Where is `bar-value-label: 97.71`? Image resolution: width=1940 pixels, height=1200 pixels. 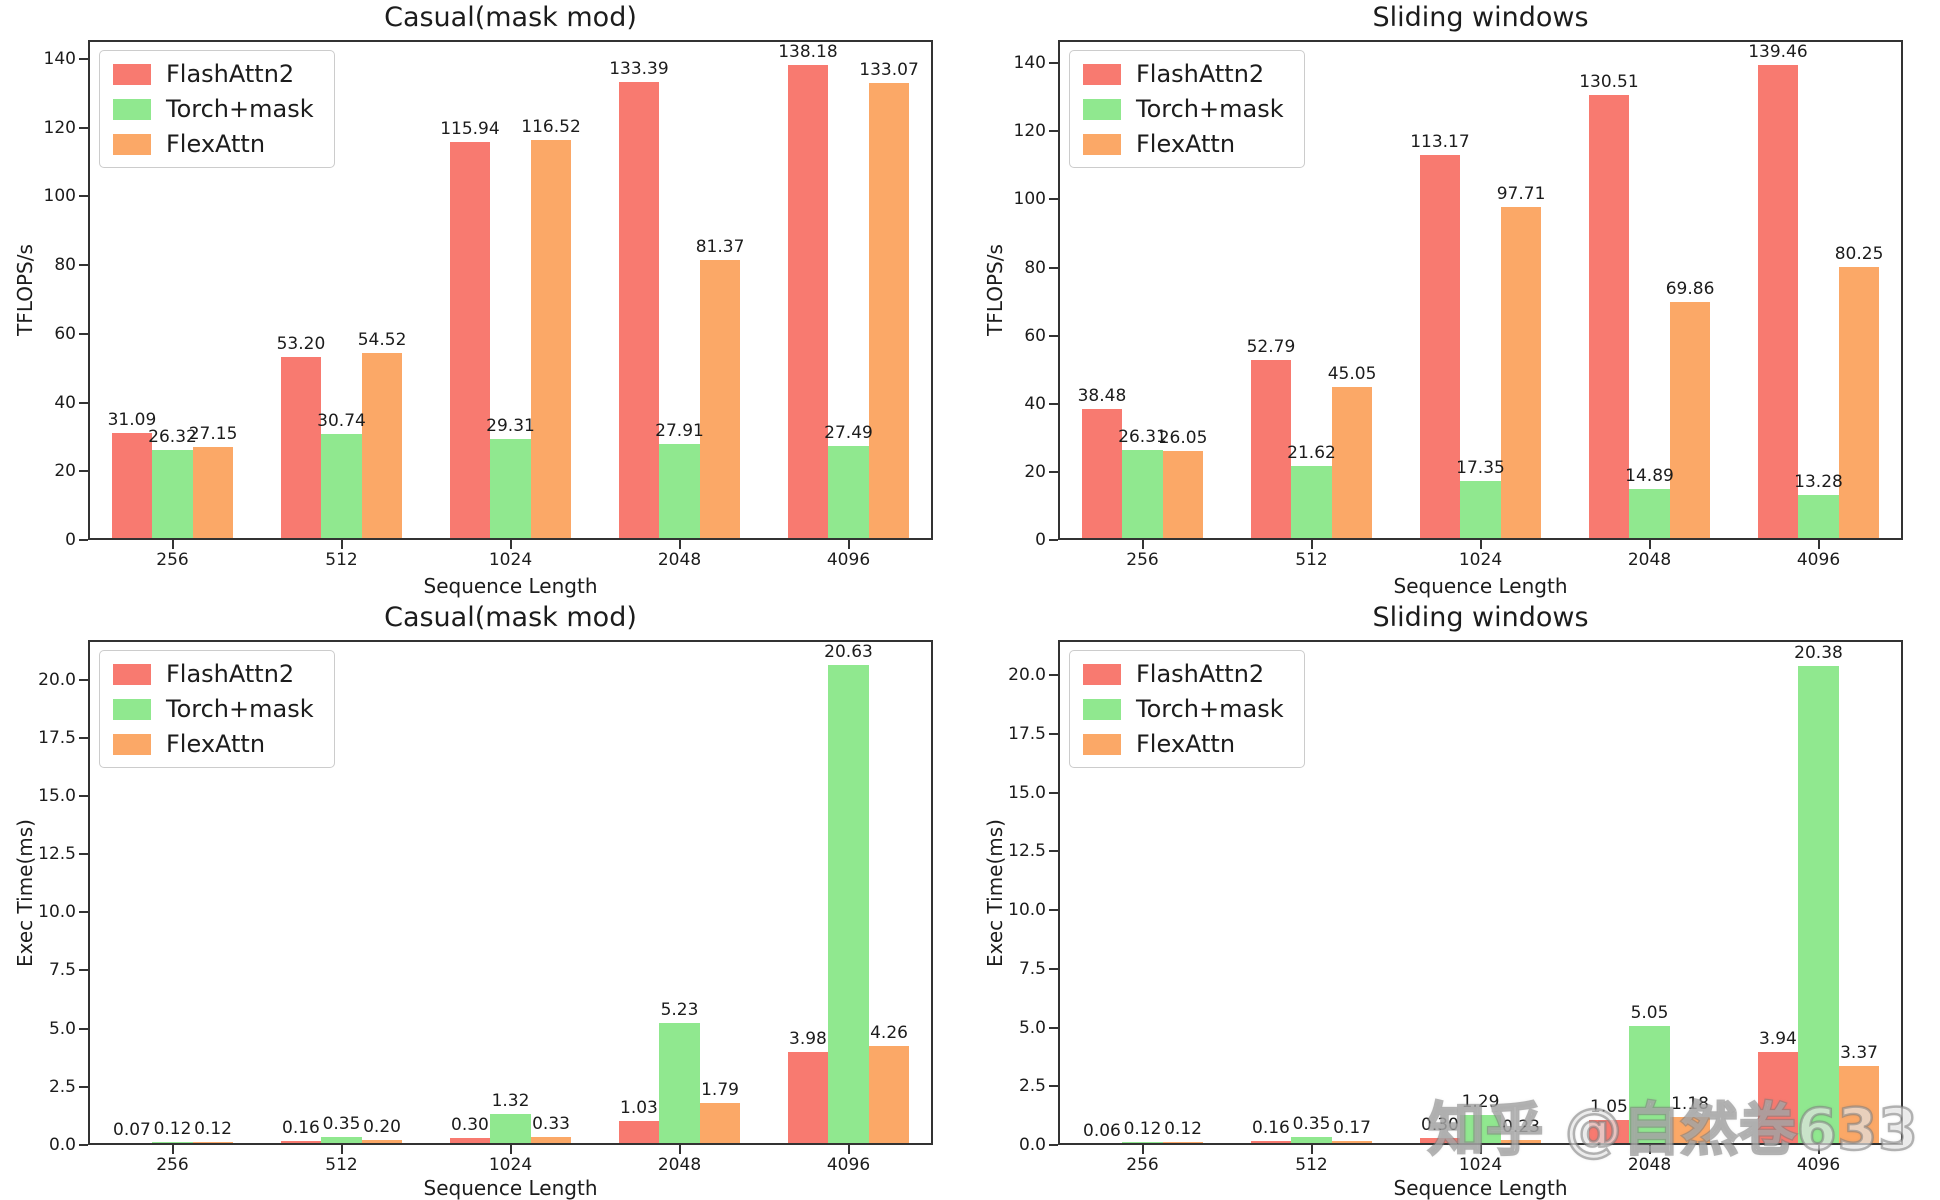
bar-value-label: 97.71 is located at coordinates (1521, 194).